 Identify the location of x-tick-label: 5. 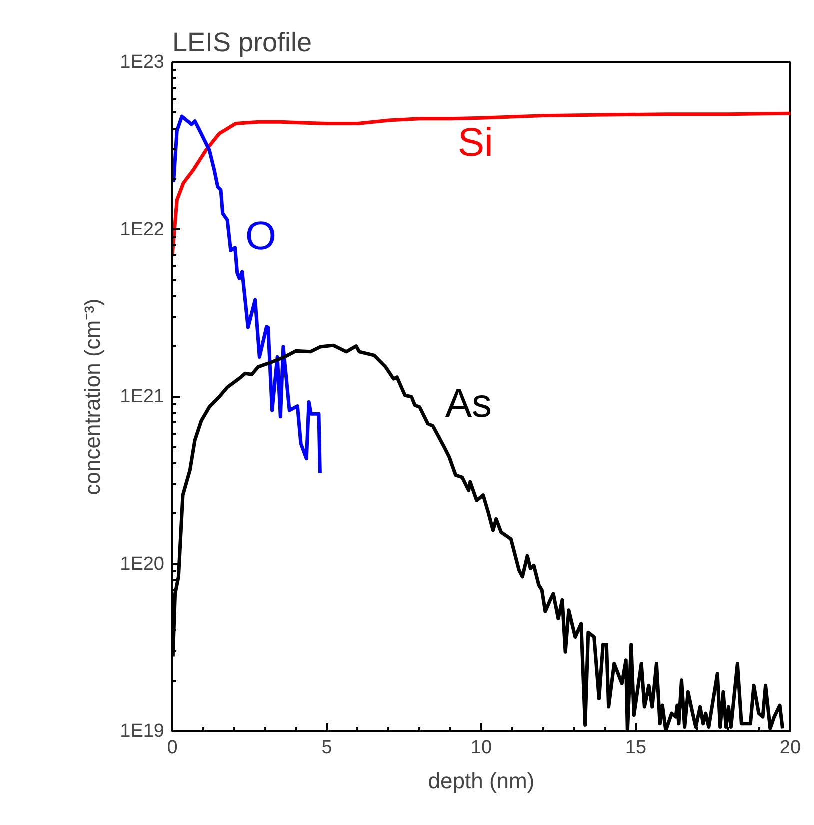
(327, 748).